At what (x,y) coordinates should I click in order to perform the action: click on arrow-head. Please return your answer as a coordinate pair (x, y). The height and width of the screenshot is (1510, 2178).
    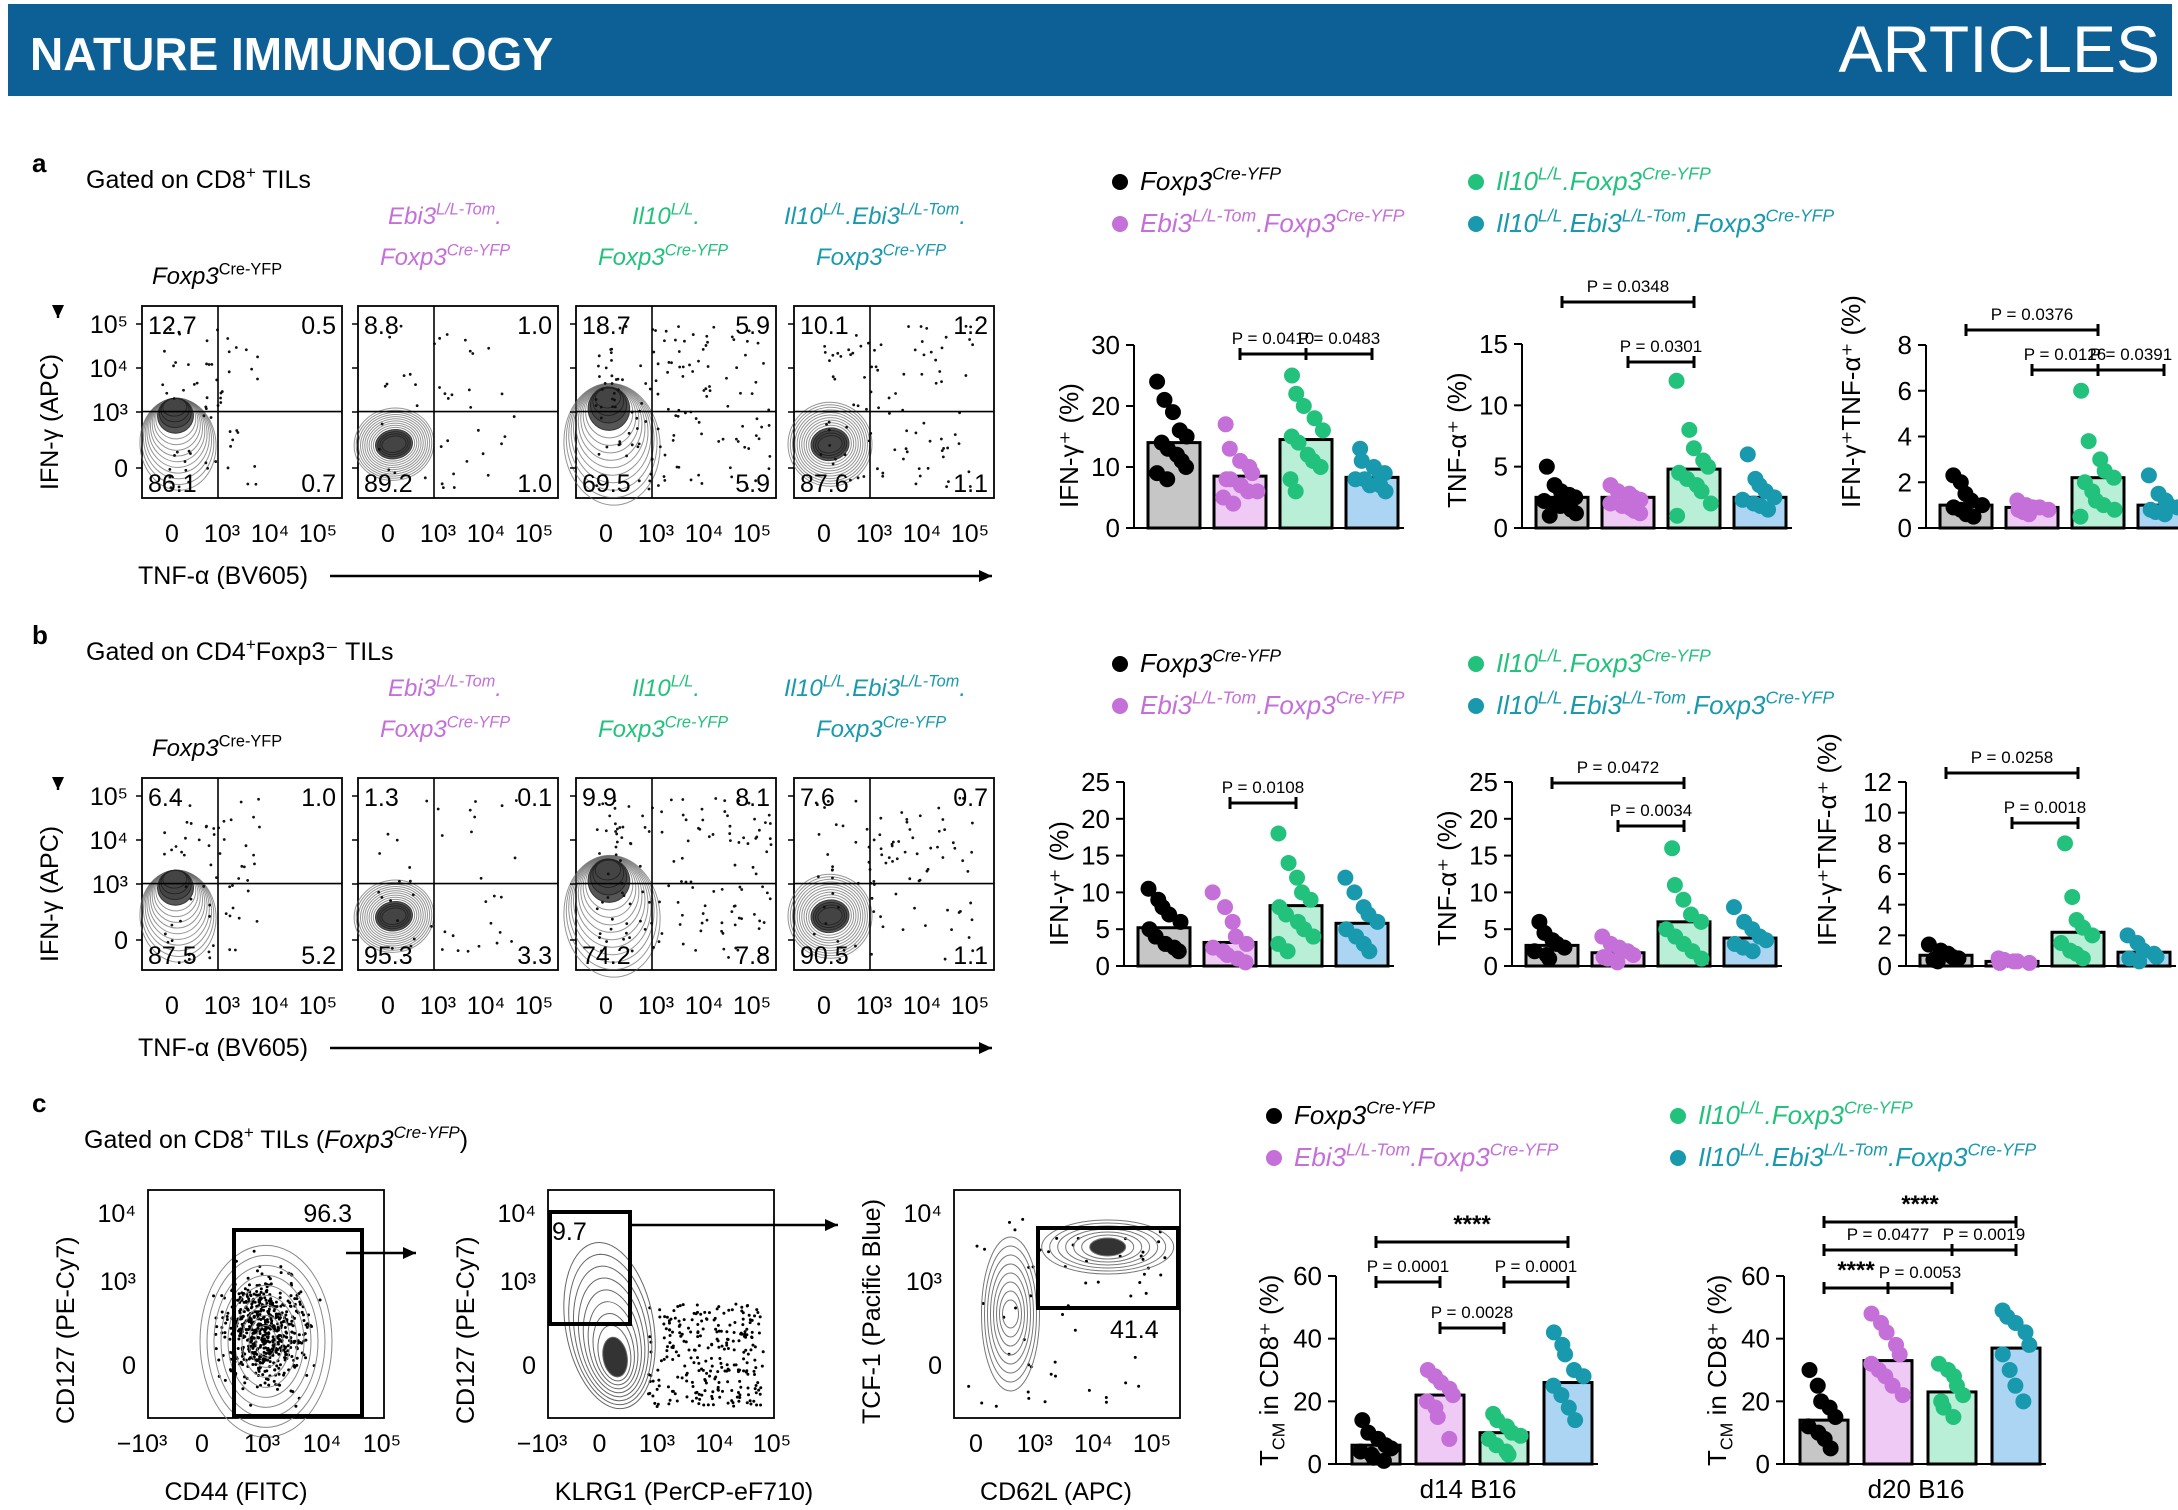
    Looking at the image, I should click on (985, 576).